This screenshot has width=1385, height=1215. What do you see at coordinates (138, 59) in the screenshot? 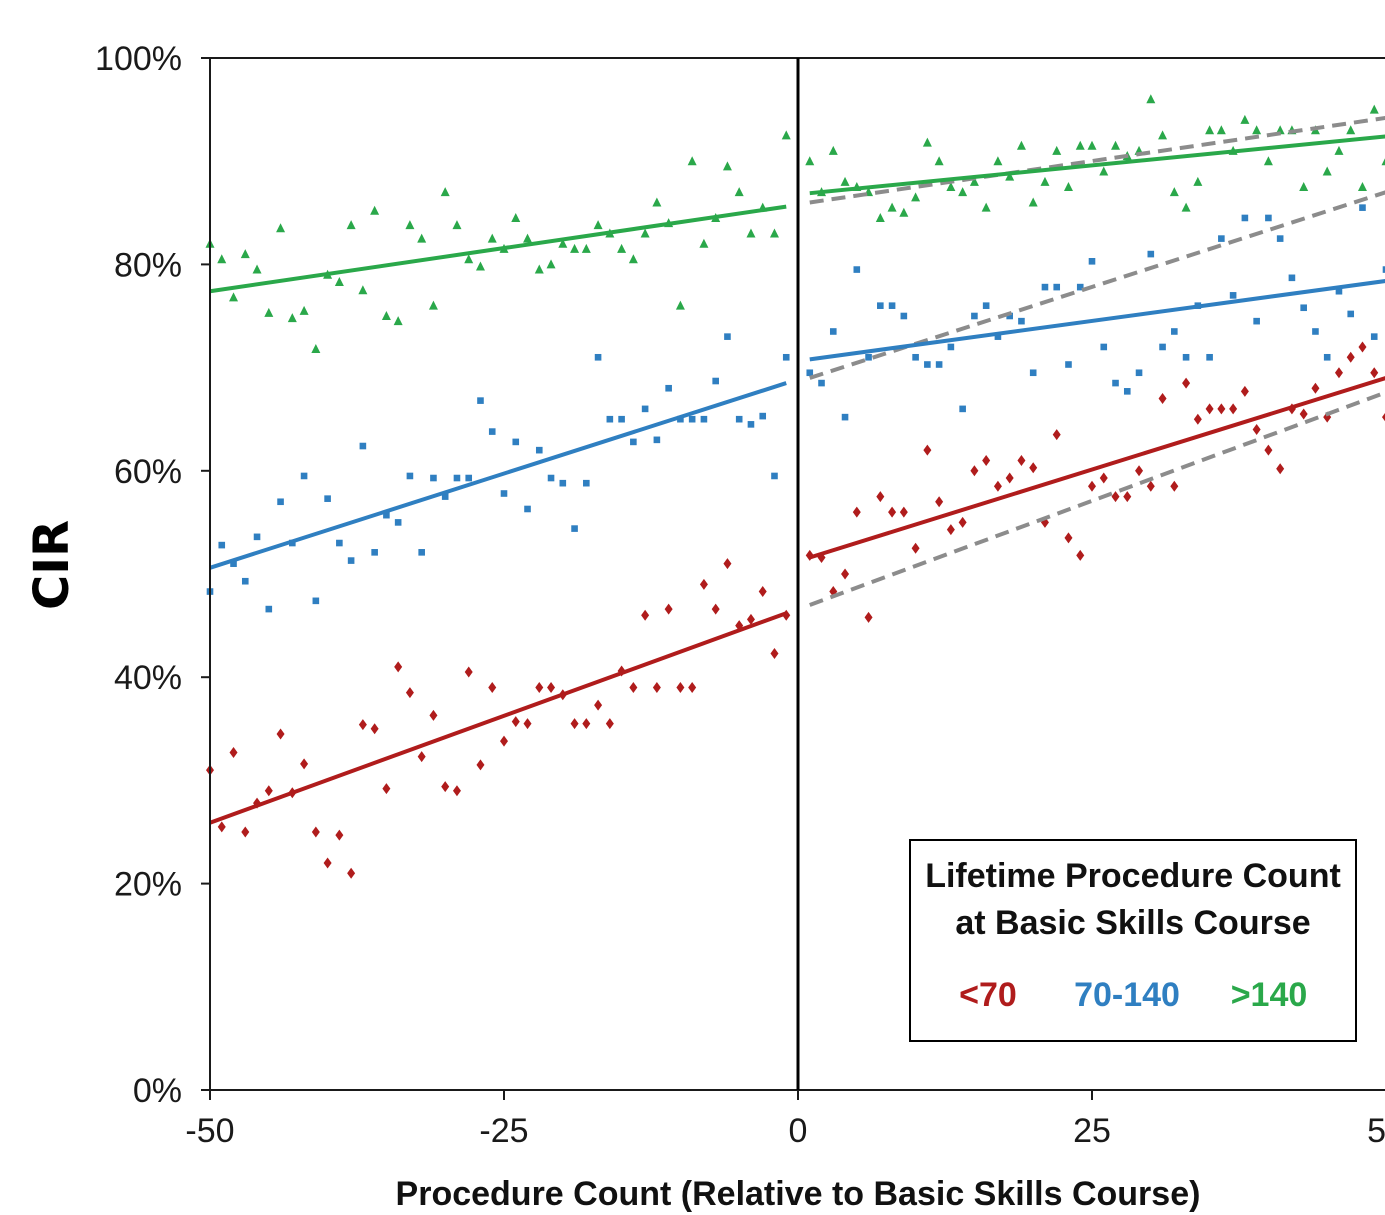
I see `y-tick-label-5: 100%` at bounding box center [138, 59].